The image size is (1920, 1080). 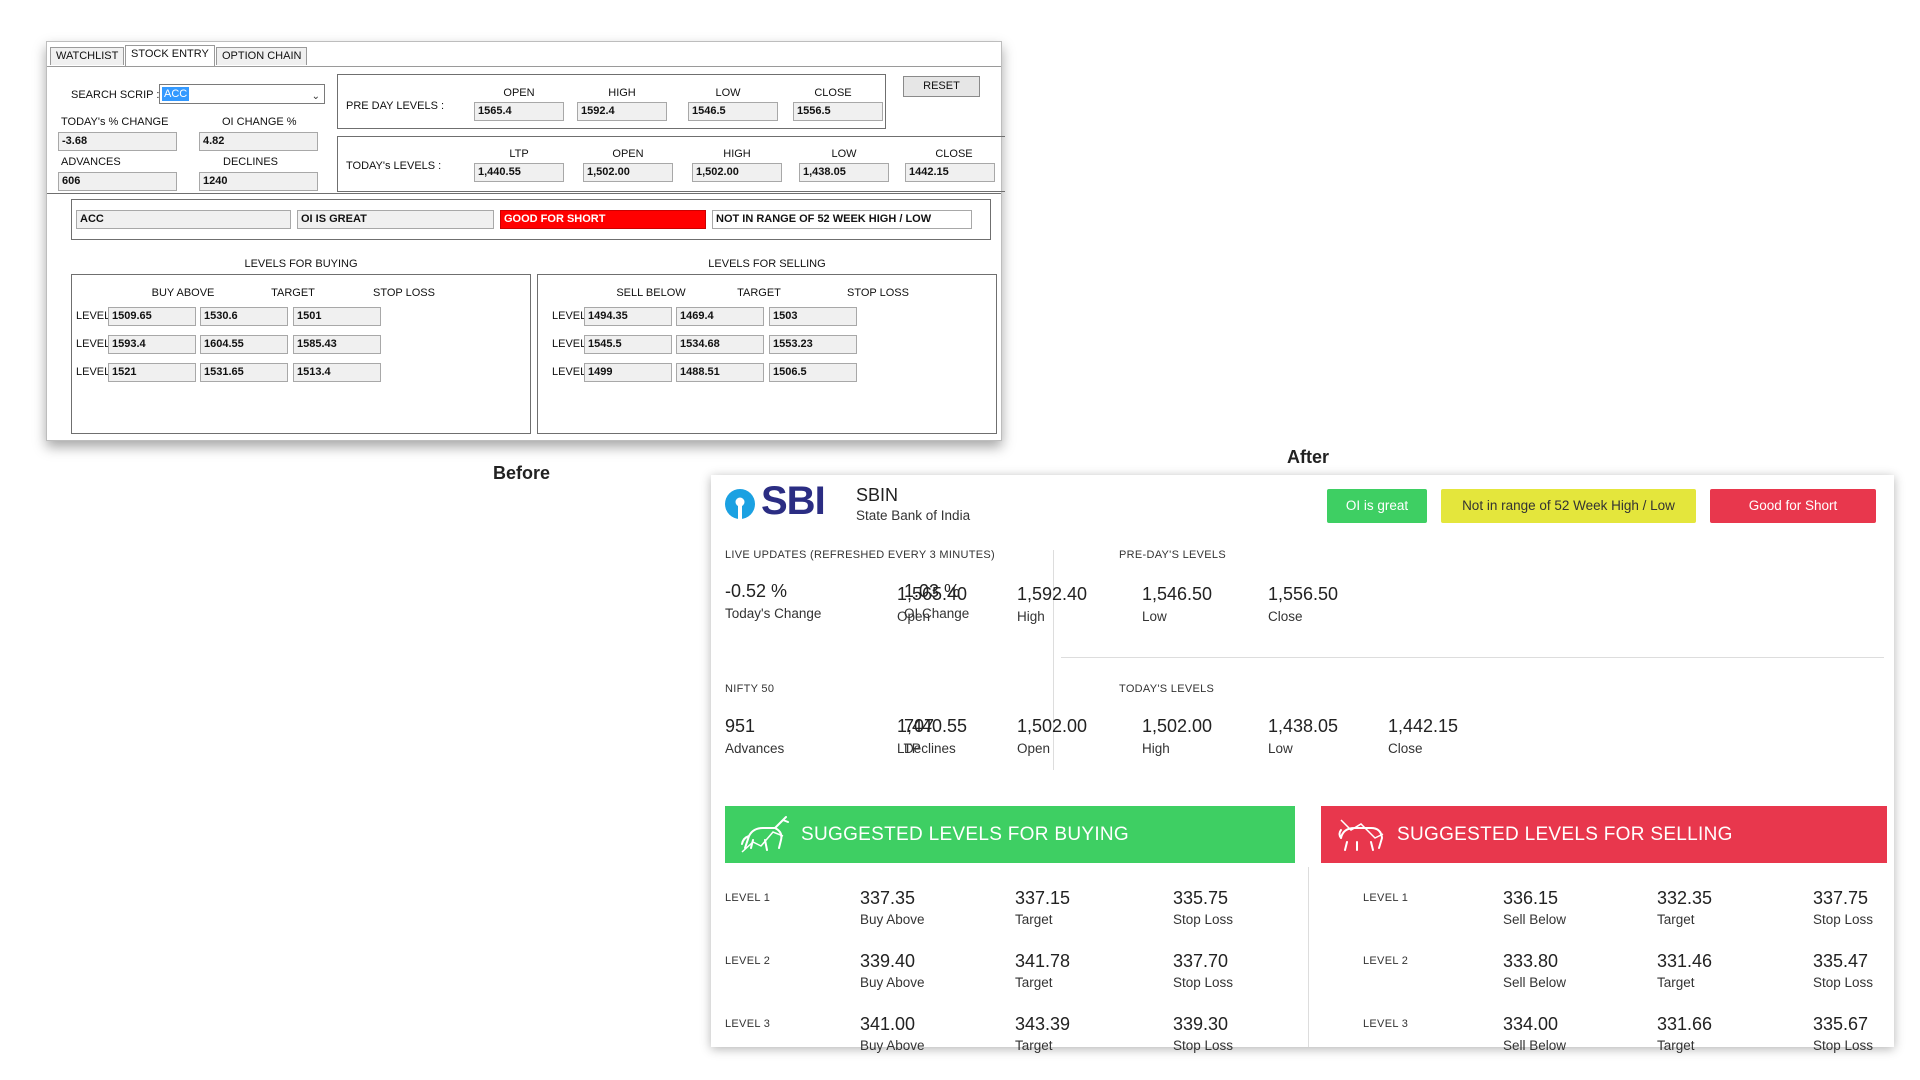 I want to click on selling-level-field: 1499, so click(x=628, y=372).